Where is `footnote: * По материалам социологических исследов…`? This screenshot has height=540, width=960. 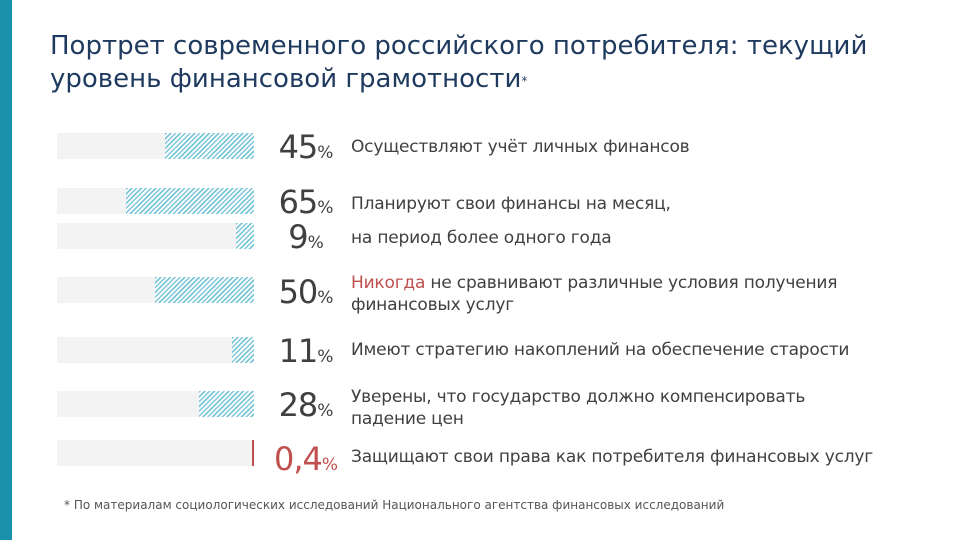
footnote: * По материалам социологических исследов… is located at coordinates (394, 505).